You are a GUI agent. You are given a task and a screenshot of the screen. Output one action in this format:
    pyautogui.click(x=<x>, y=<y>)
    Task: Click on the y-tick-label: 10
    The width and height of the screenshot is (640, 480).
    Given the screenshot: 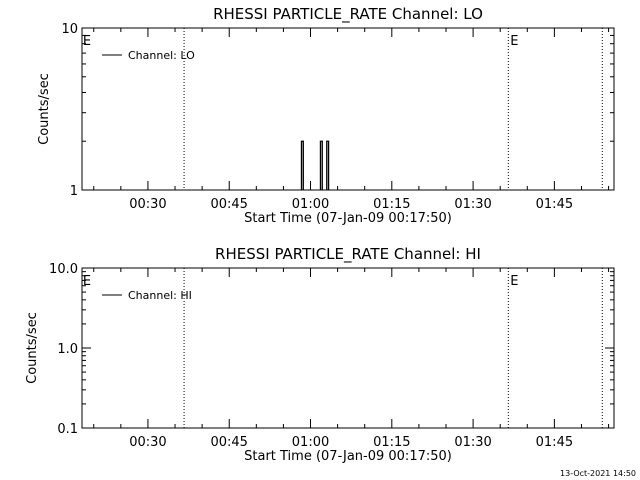 What is the action you would take?
    pyautogui.click(x=69, y=29)
    